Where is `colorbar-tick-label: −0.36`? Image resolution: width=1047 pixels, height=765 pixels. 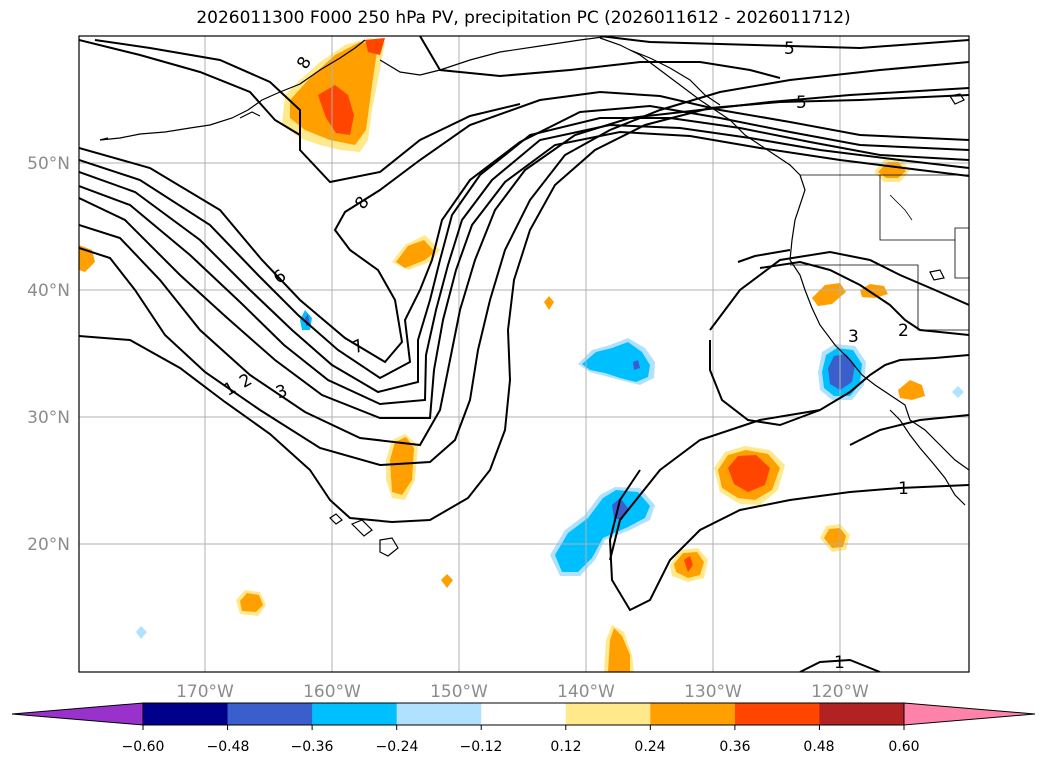 colorbar-tick-label: −0.36 is located at coordinates (312, 747).